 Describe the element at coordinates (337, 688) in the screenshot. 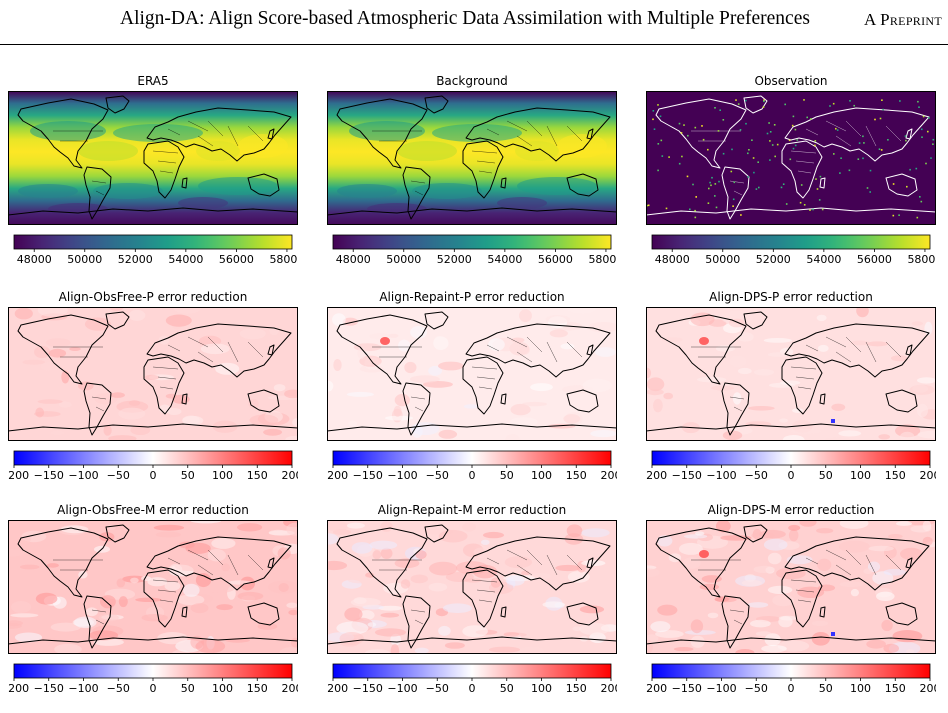

I see `colorbar-tick-label: −200` at that location.